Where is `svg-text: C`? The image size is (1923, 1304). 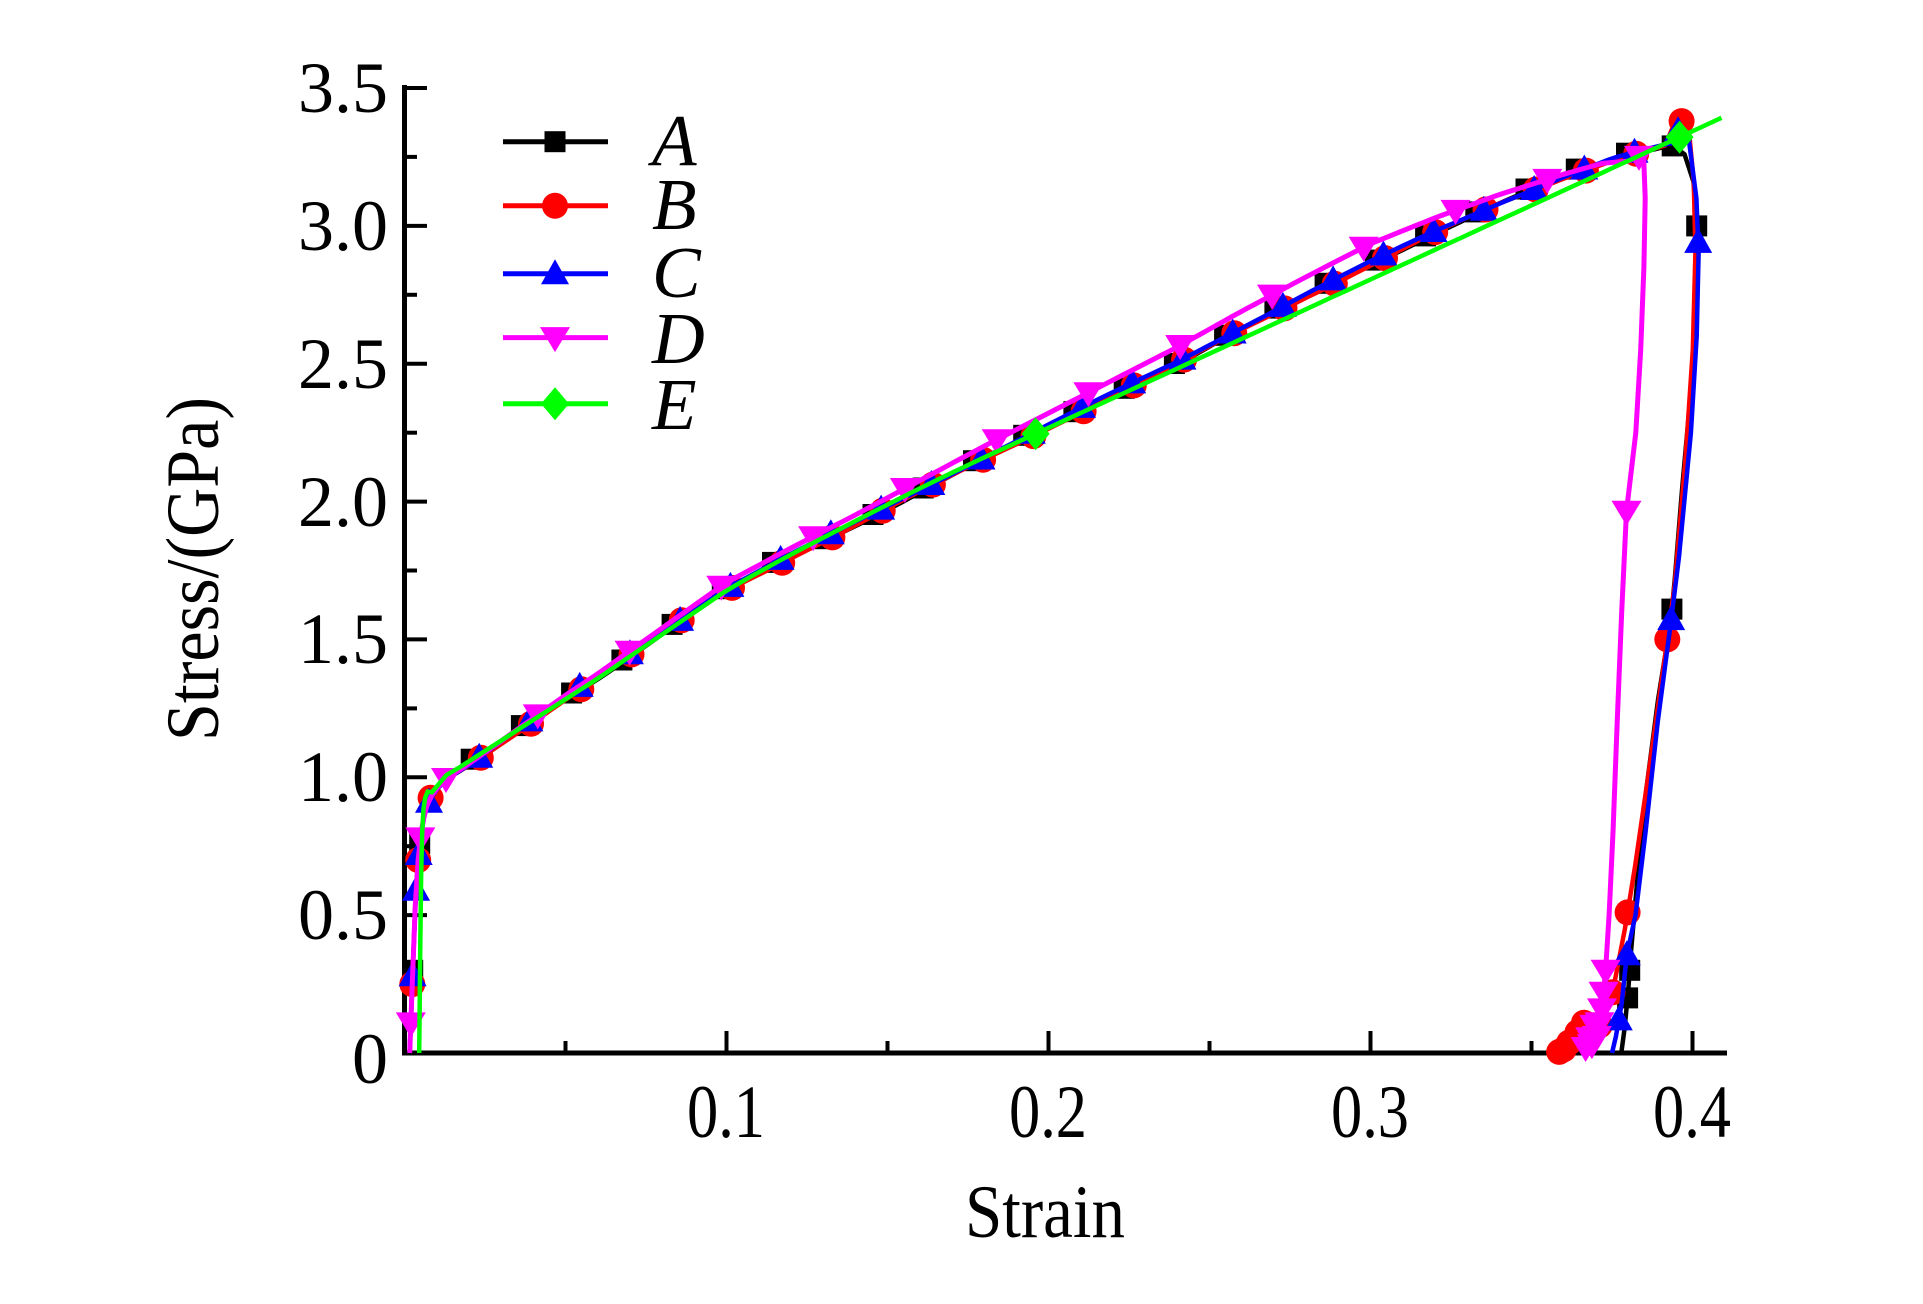
svg-text: C is located at coordinates (677, 272).